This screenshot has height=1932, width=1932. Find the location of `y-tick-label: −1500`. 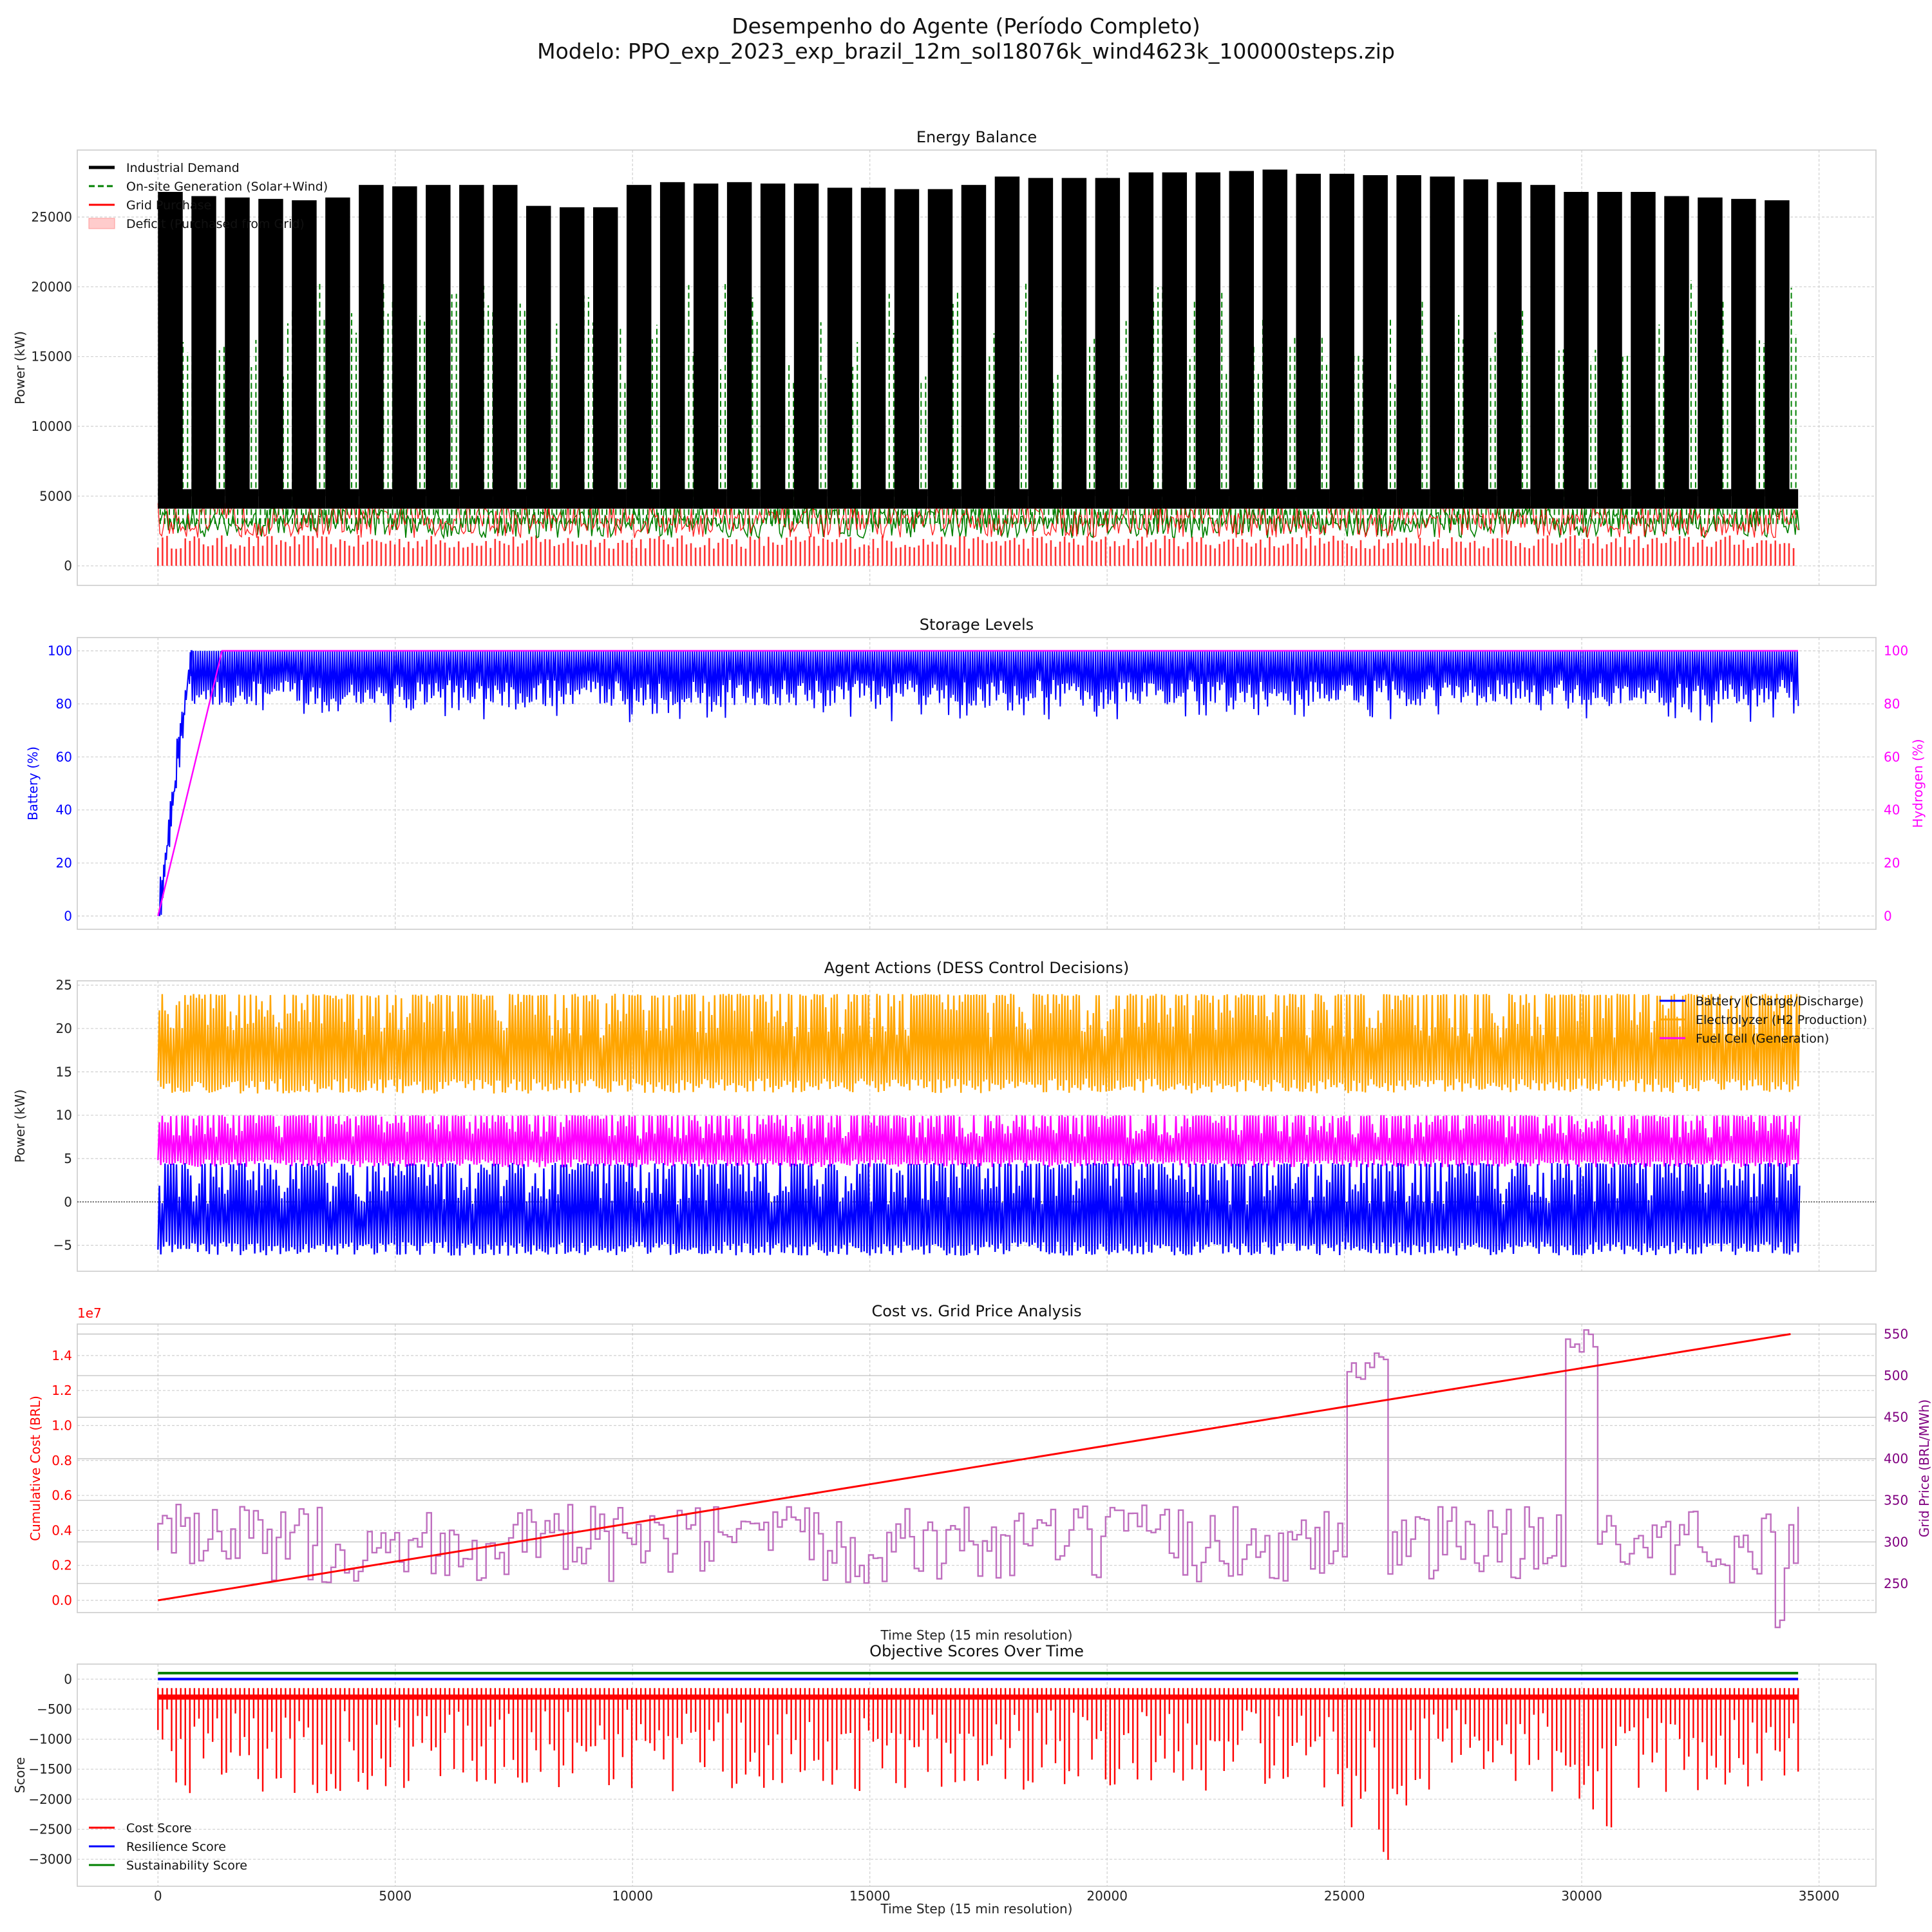

y-tick-label: −1500 is located at coordinates (50, 1769).